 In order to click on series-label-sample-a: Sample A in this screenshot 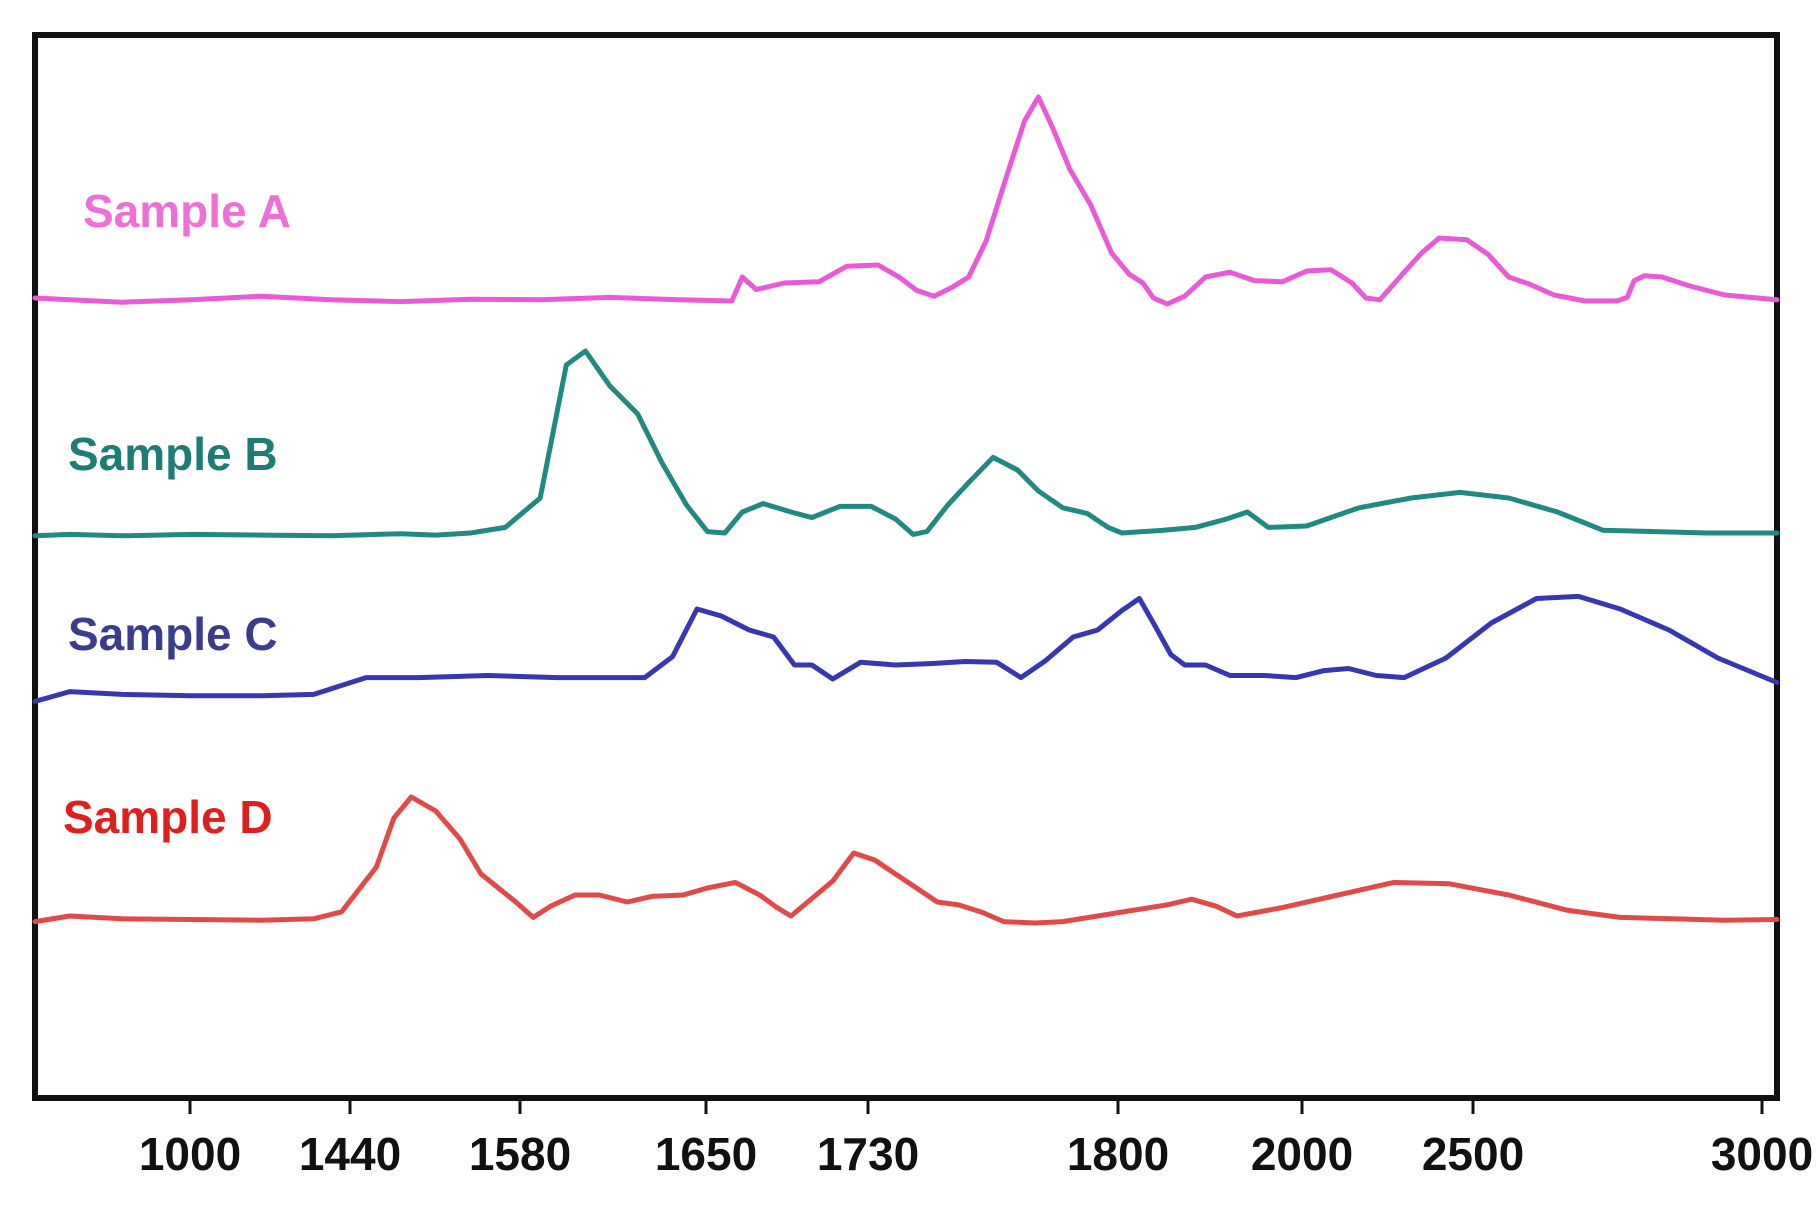, I will do `click(187, 211)`.